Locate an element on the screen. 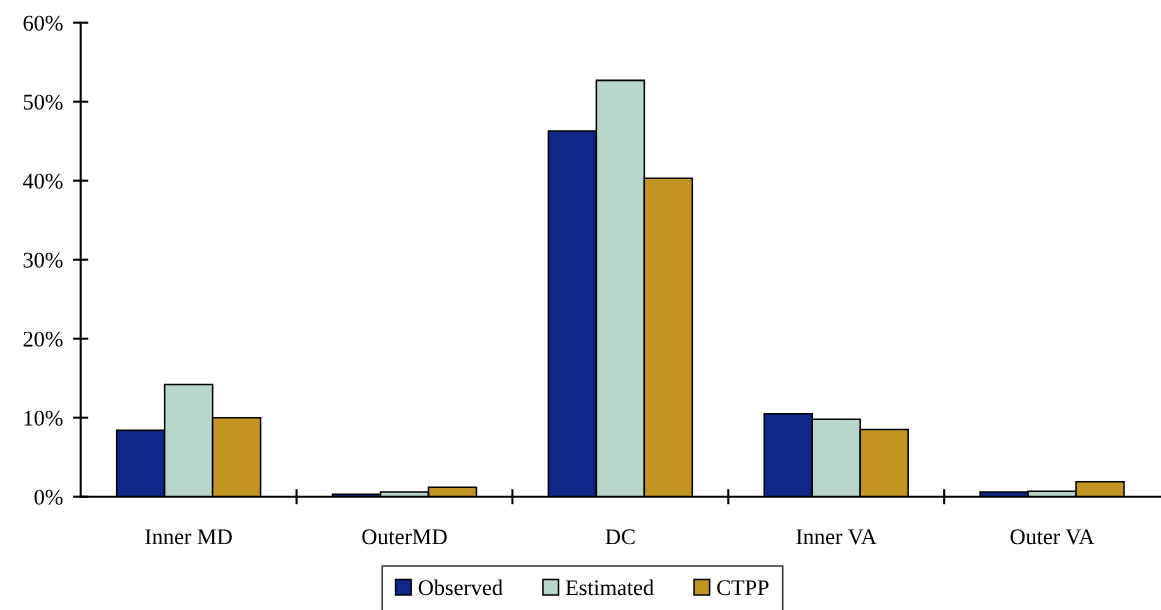 The image size is (1161, 610). x-tick-label: DC is located at coordinates (620, 537).